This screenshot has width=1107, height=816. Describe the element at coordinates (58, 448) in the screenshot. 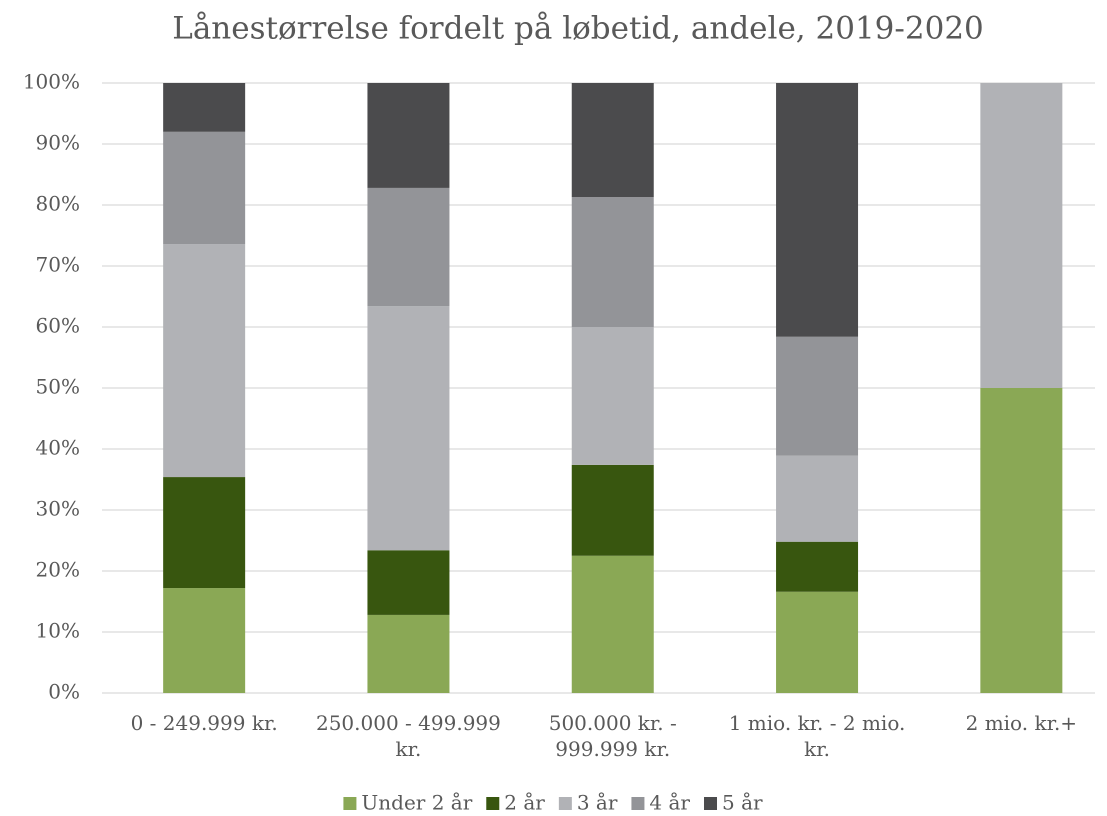

I see `y-tick-label: 40%` at that location.